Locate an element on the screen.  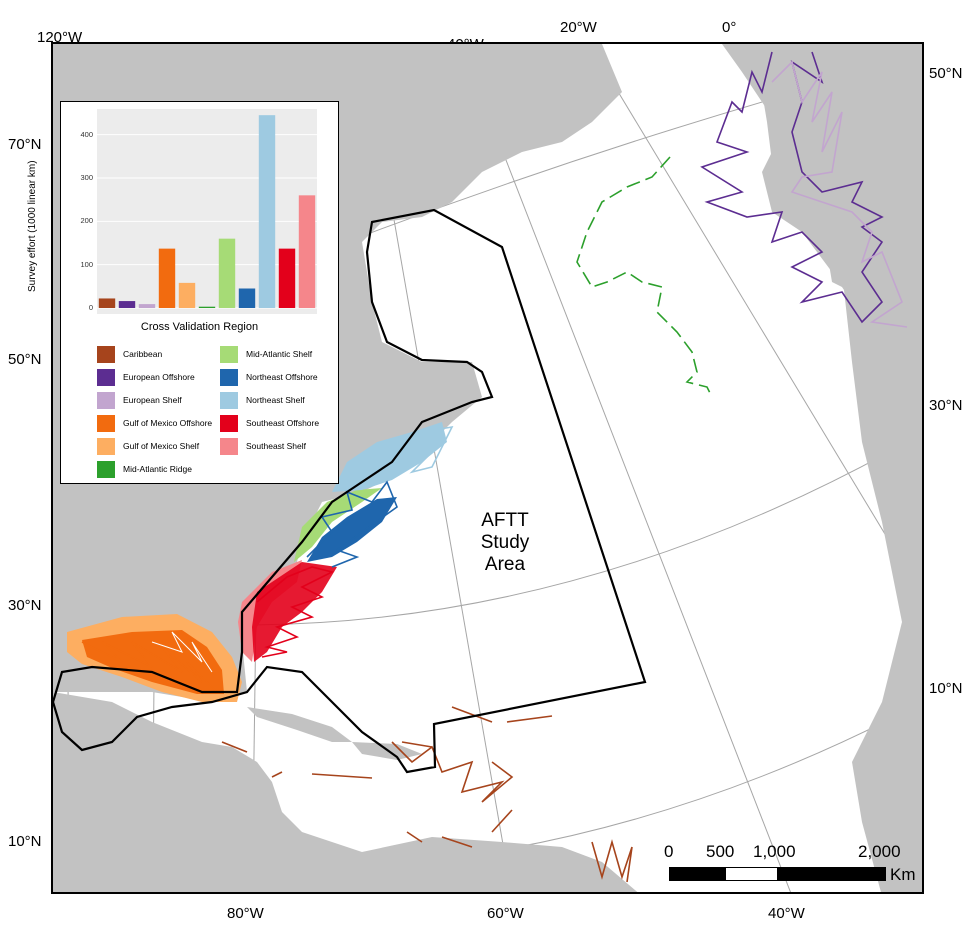
study-area-label-line: AFTT is located at coordinates (505, 520).